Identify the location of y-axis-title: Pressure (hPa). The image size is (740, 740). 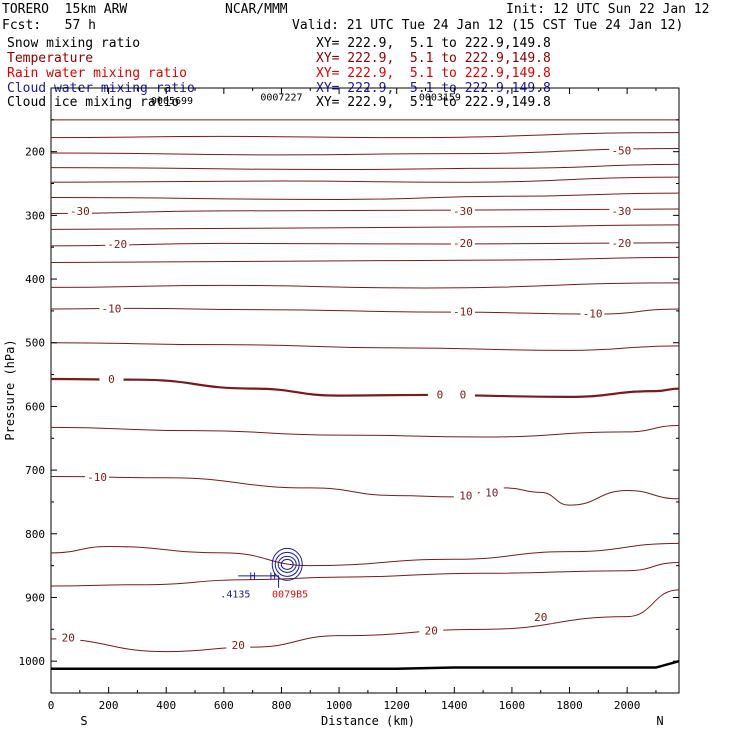
(10, 389).